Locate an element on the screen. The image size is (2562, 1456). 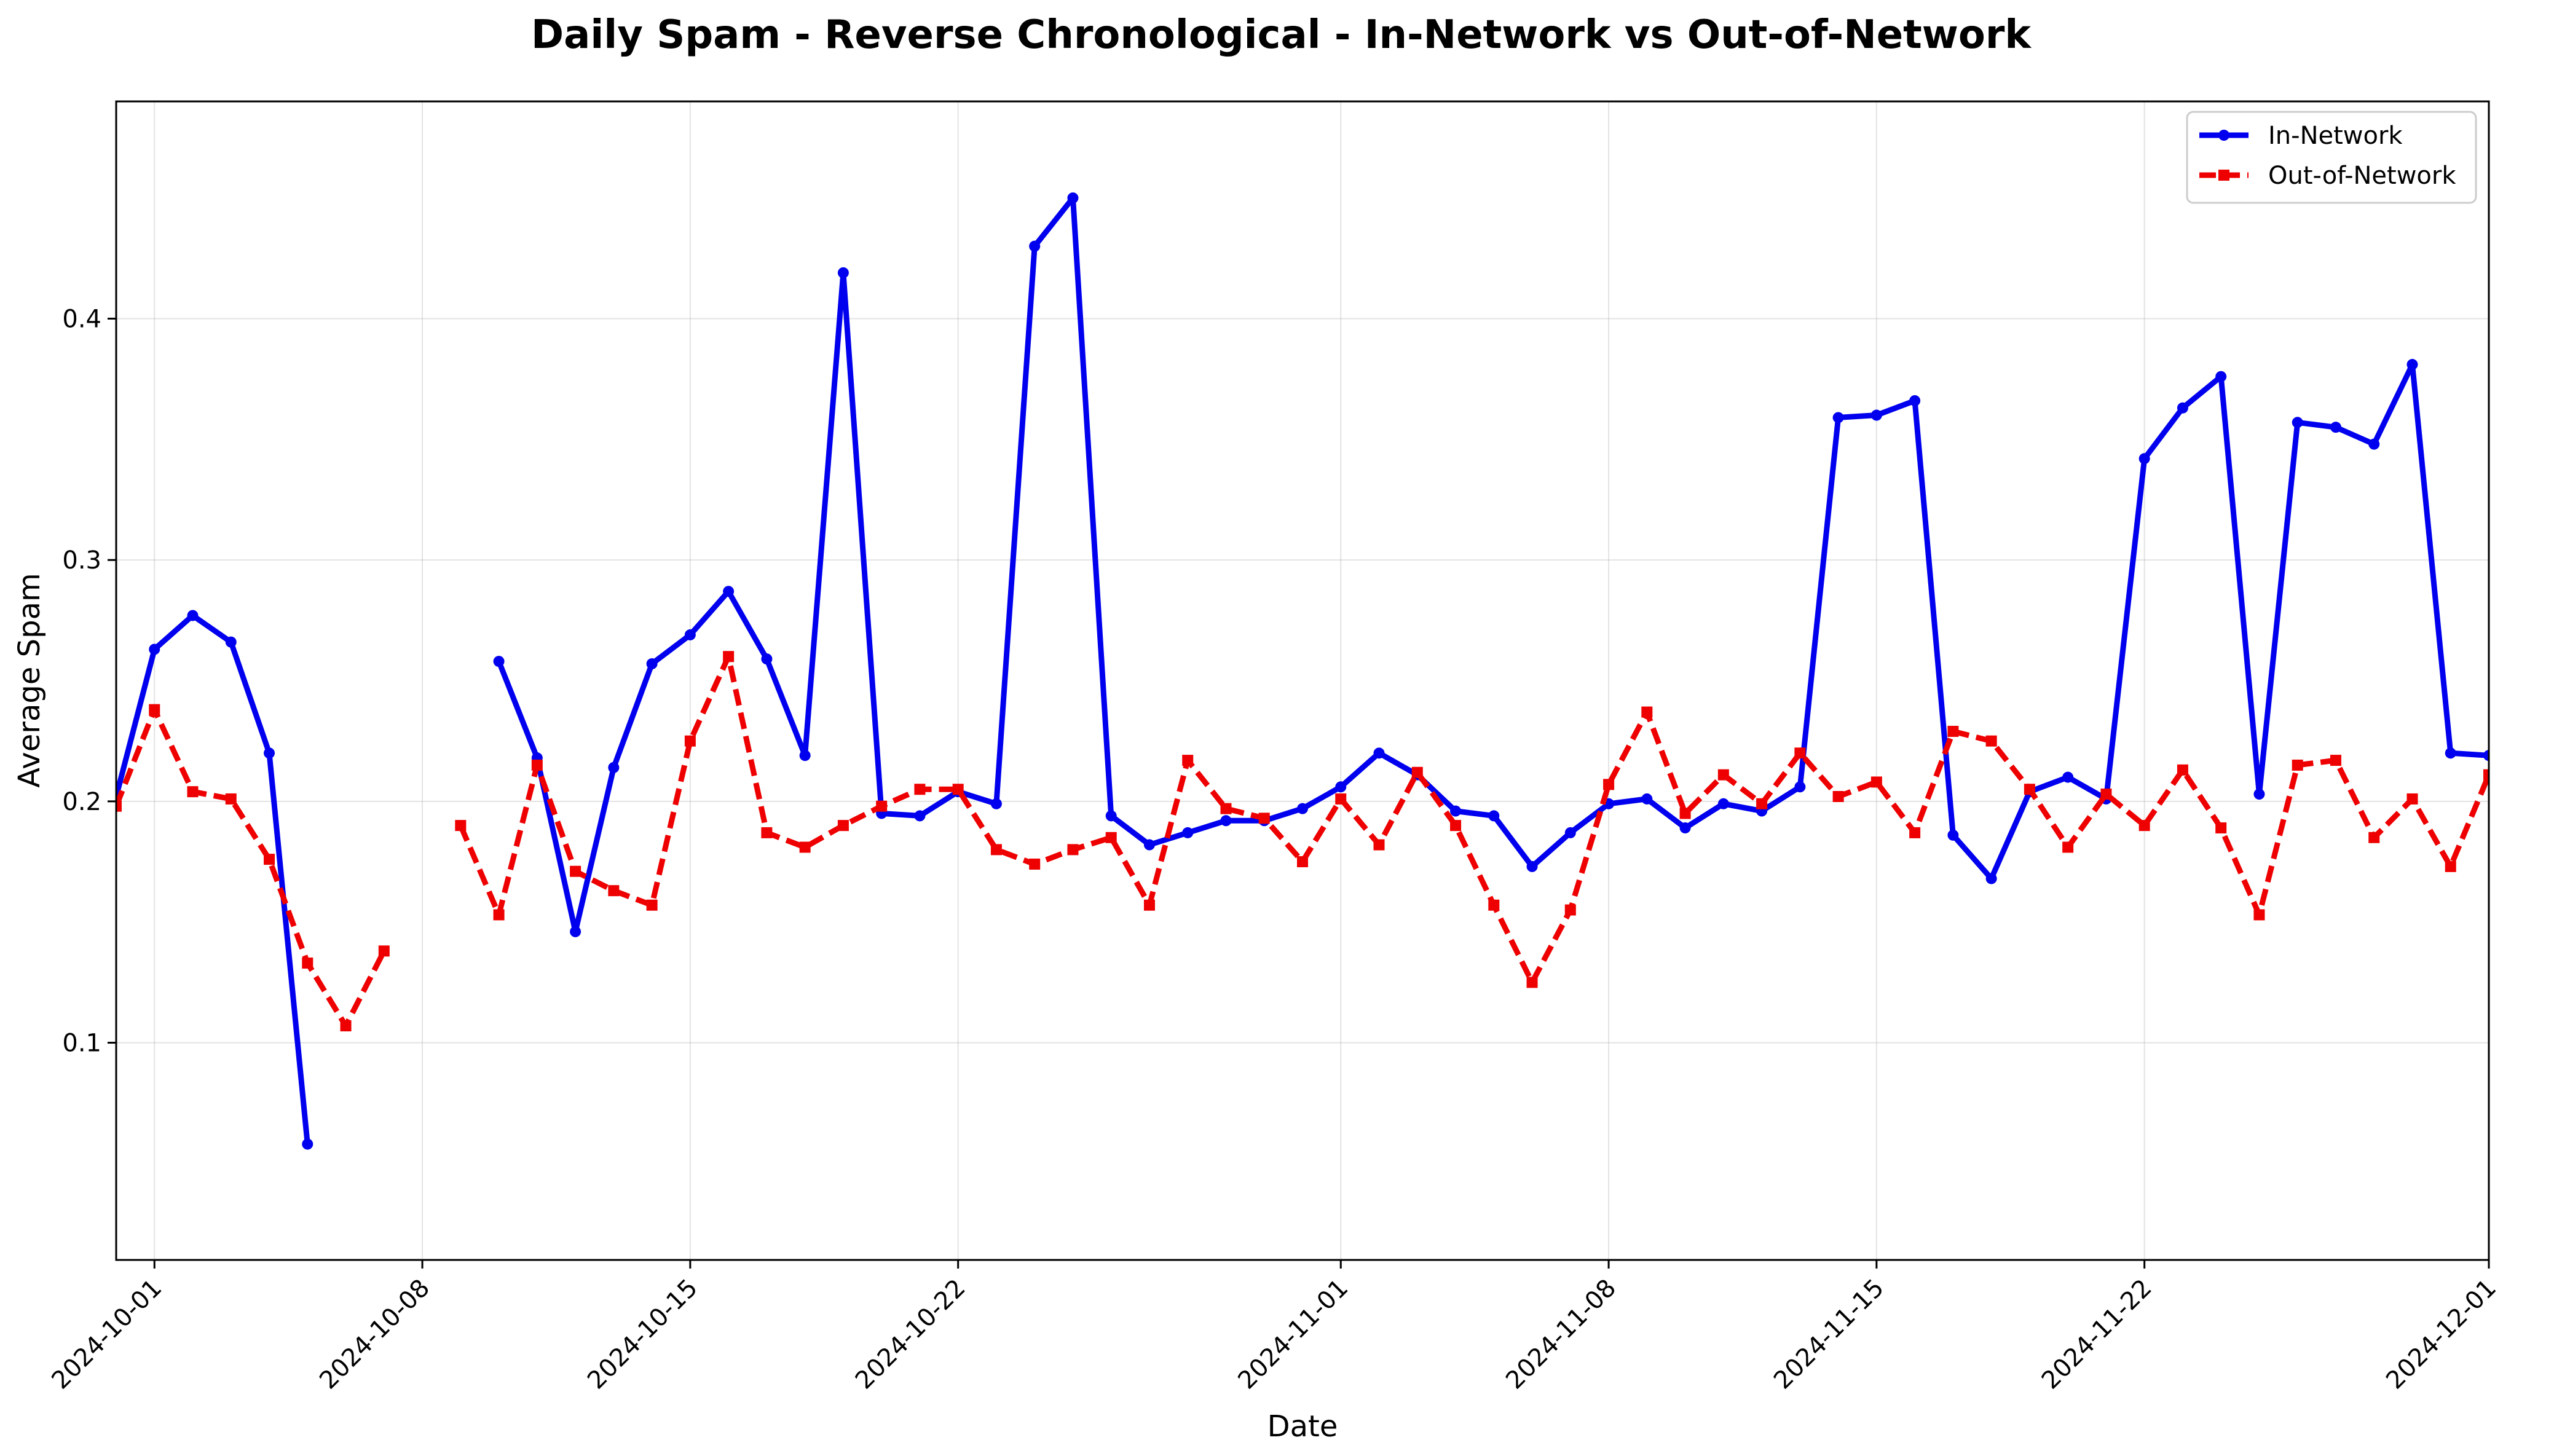
y-axis-label: Average Spam is located at coordinates (30, 680).